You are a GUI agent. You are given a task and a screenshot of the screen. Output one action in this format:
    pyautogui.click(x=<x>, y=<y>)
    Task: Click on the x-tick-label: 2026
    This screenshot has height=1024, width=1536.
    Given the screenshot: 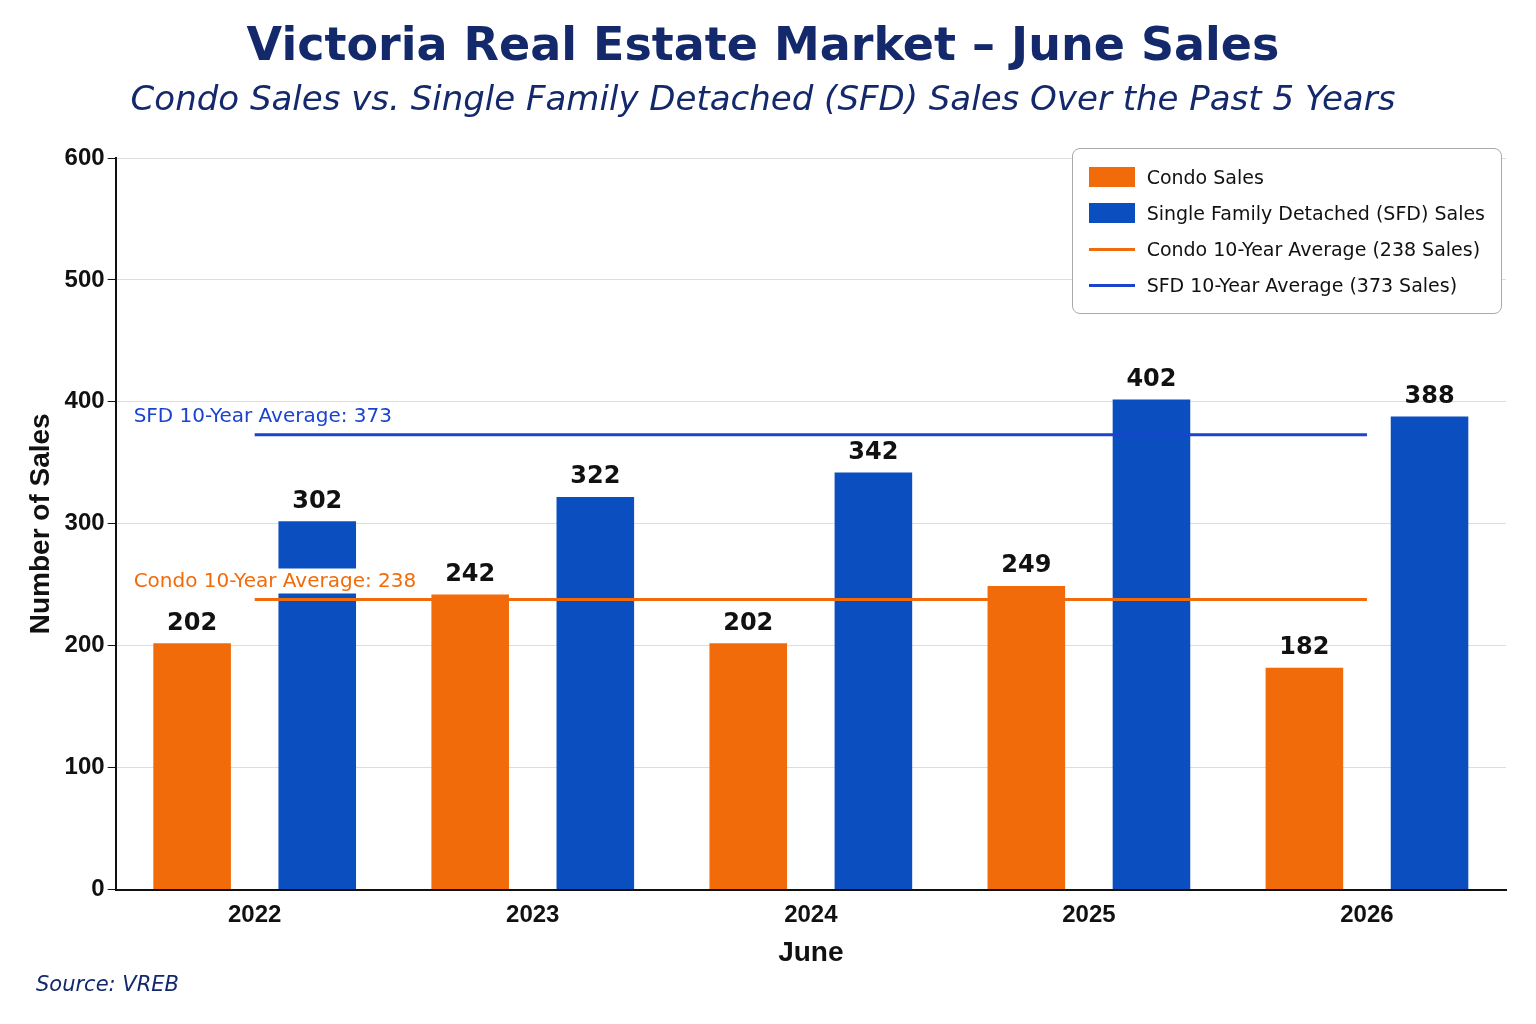 What is the action you would take?
    pyautogui.click(x=1367, y=913)
    